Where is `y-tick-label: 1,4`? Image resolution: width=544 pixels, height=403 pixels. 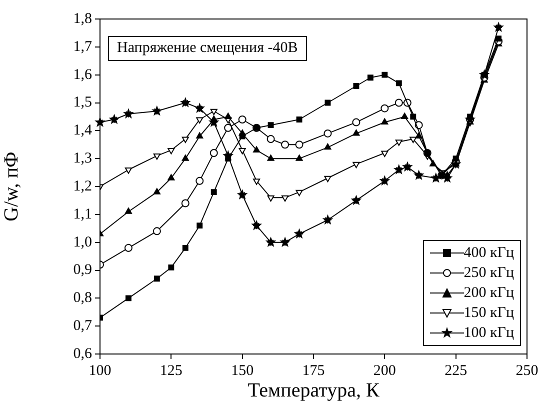 y-tick-label: 1,4 is located at coordinates (82, 130).